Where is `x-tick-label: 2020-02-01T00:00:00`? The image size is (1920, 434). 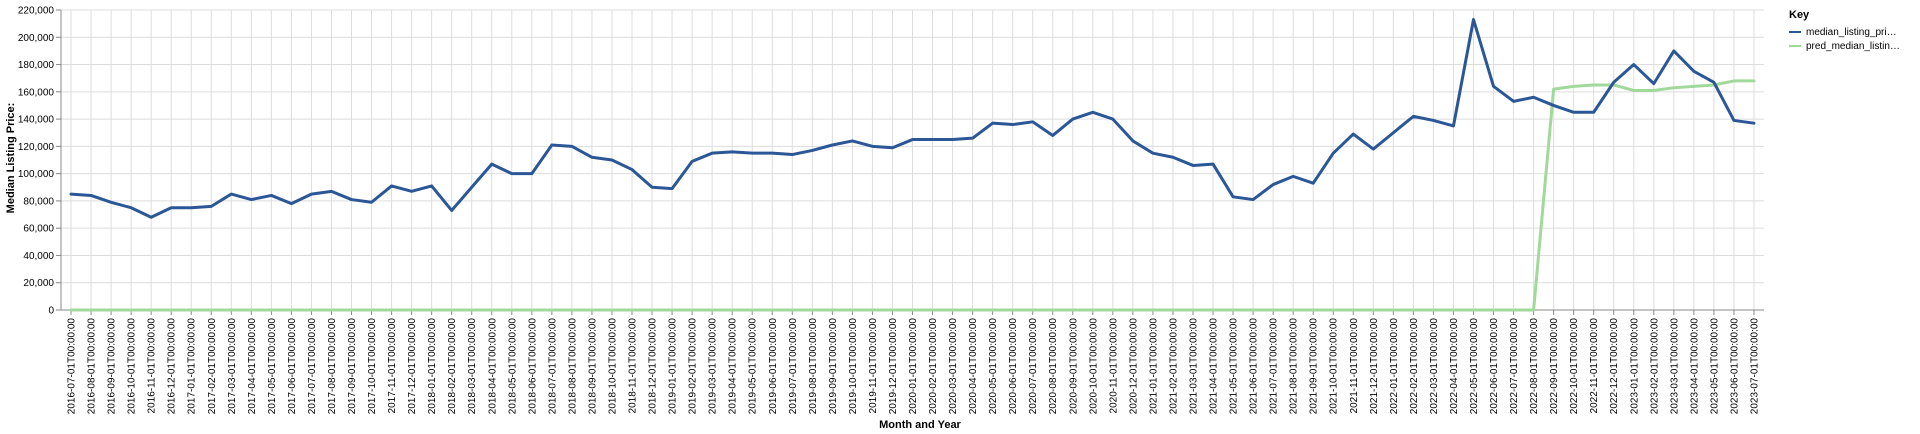 x-tick-label: 2020-02-01T00:00:00 is located at coordinates (933, 366).